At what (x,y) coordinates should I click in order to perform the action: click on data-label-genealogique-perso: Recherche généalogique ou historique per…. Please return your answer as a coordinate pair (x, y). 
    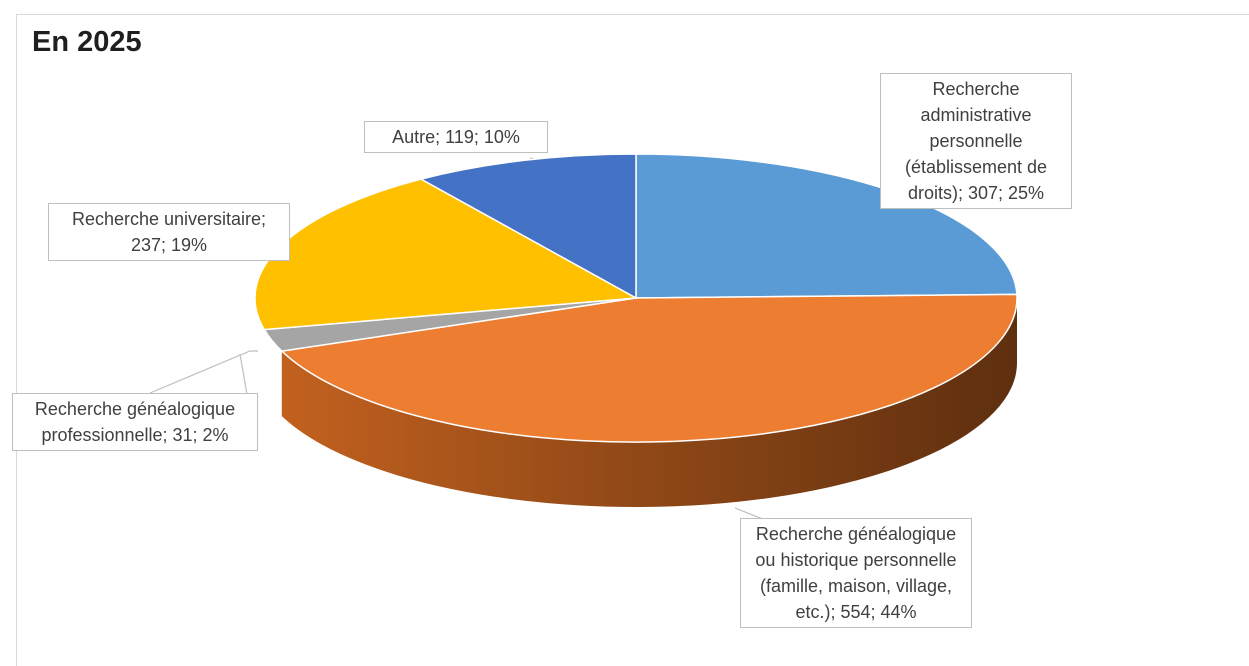
    Looking at the image, I should click on (856, 573).